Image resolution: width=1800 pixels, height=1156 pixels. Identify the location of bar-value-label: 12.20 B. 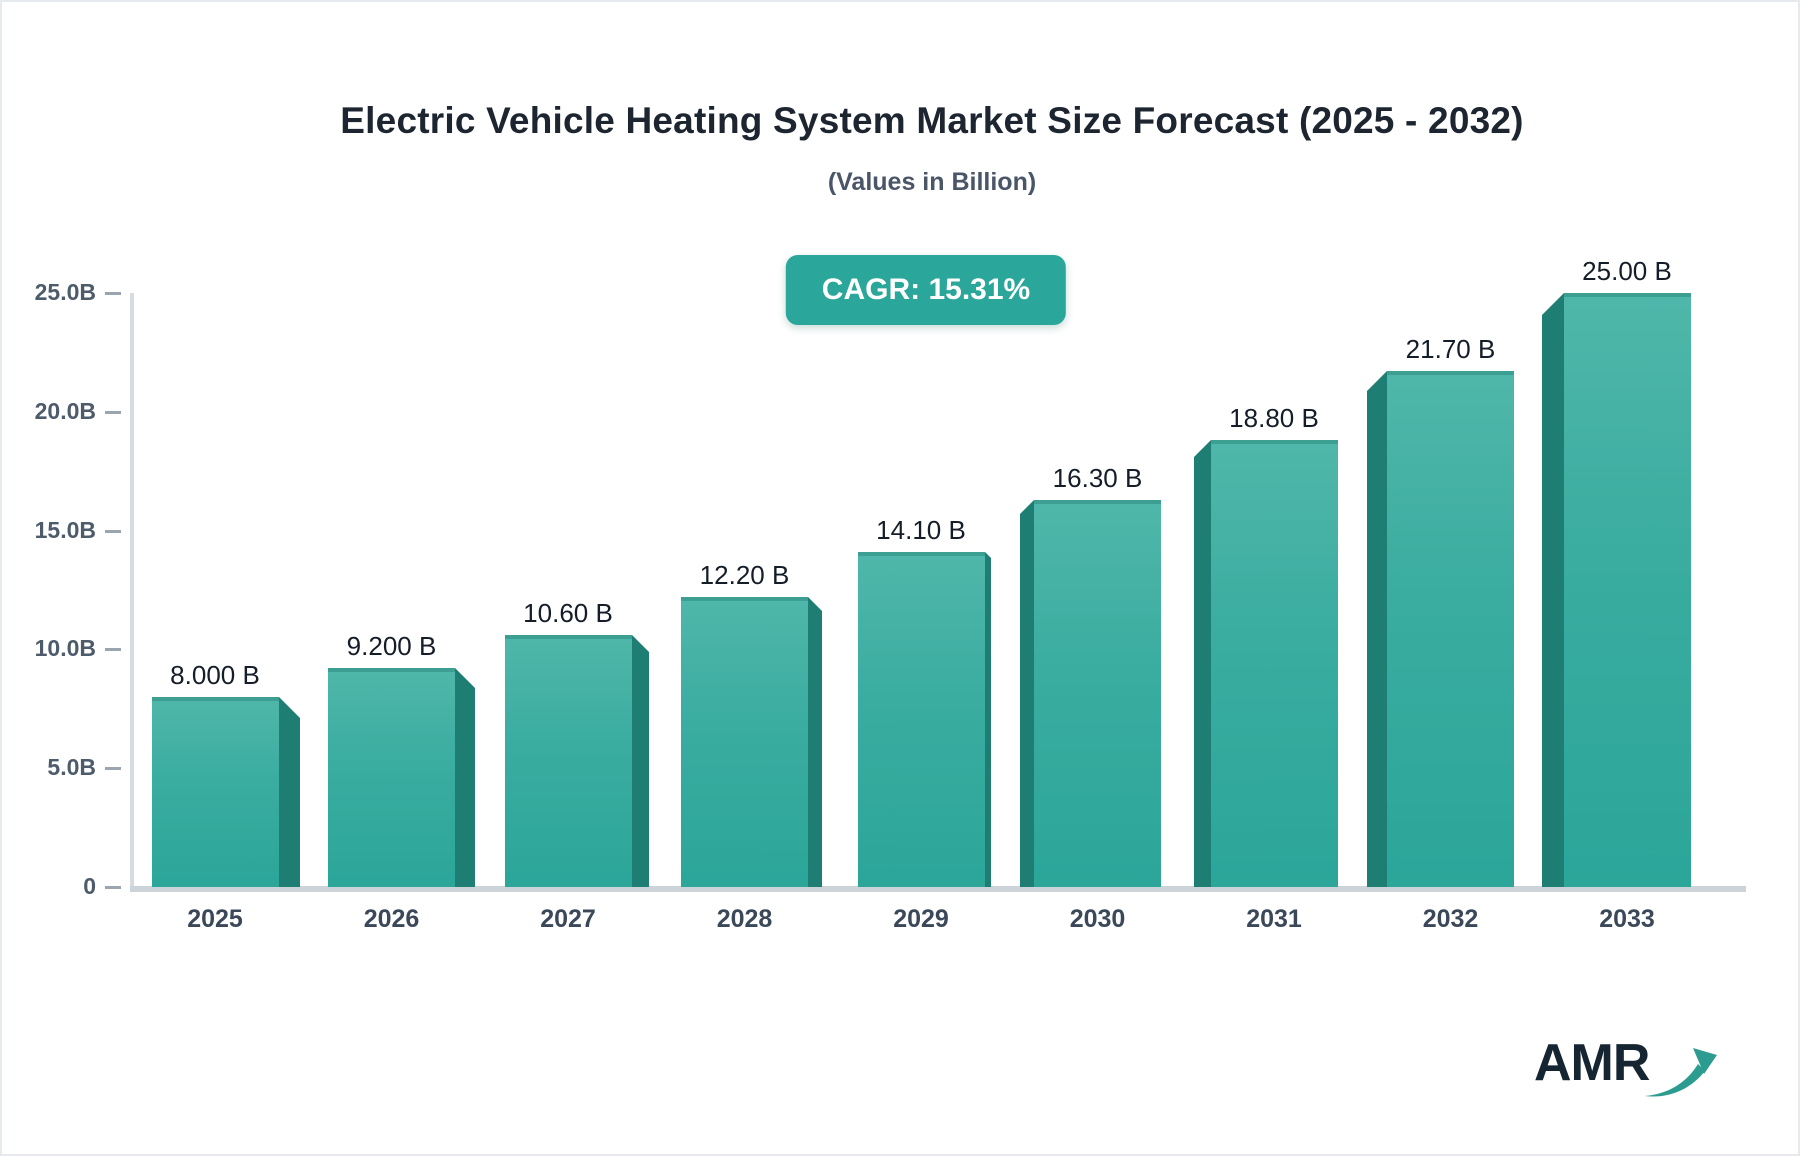
(744, 575).